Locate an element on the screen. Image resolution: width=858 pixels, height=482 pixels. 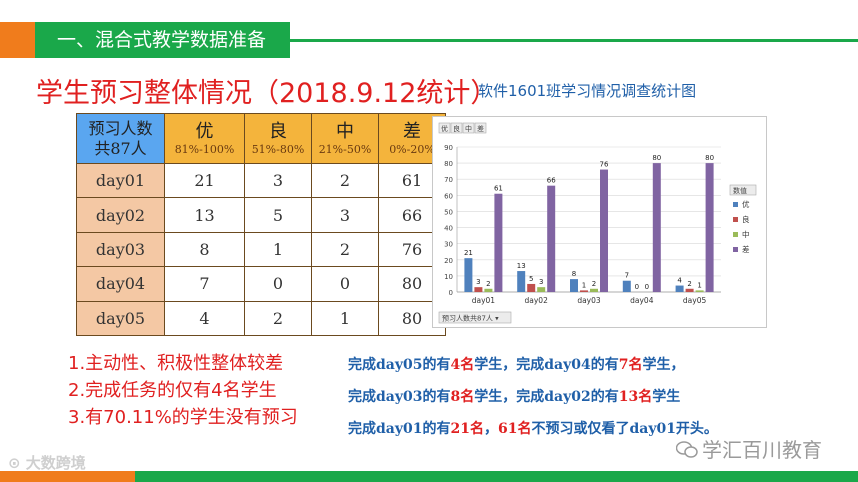
legend-label: 差 is located at coordinates (746, 249).